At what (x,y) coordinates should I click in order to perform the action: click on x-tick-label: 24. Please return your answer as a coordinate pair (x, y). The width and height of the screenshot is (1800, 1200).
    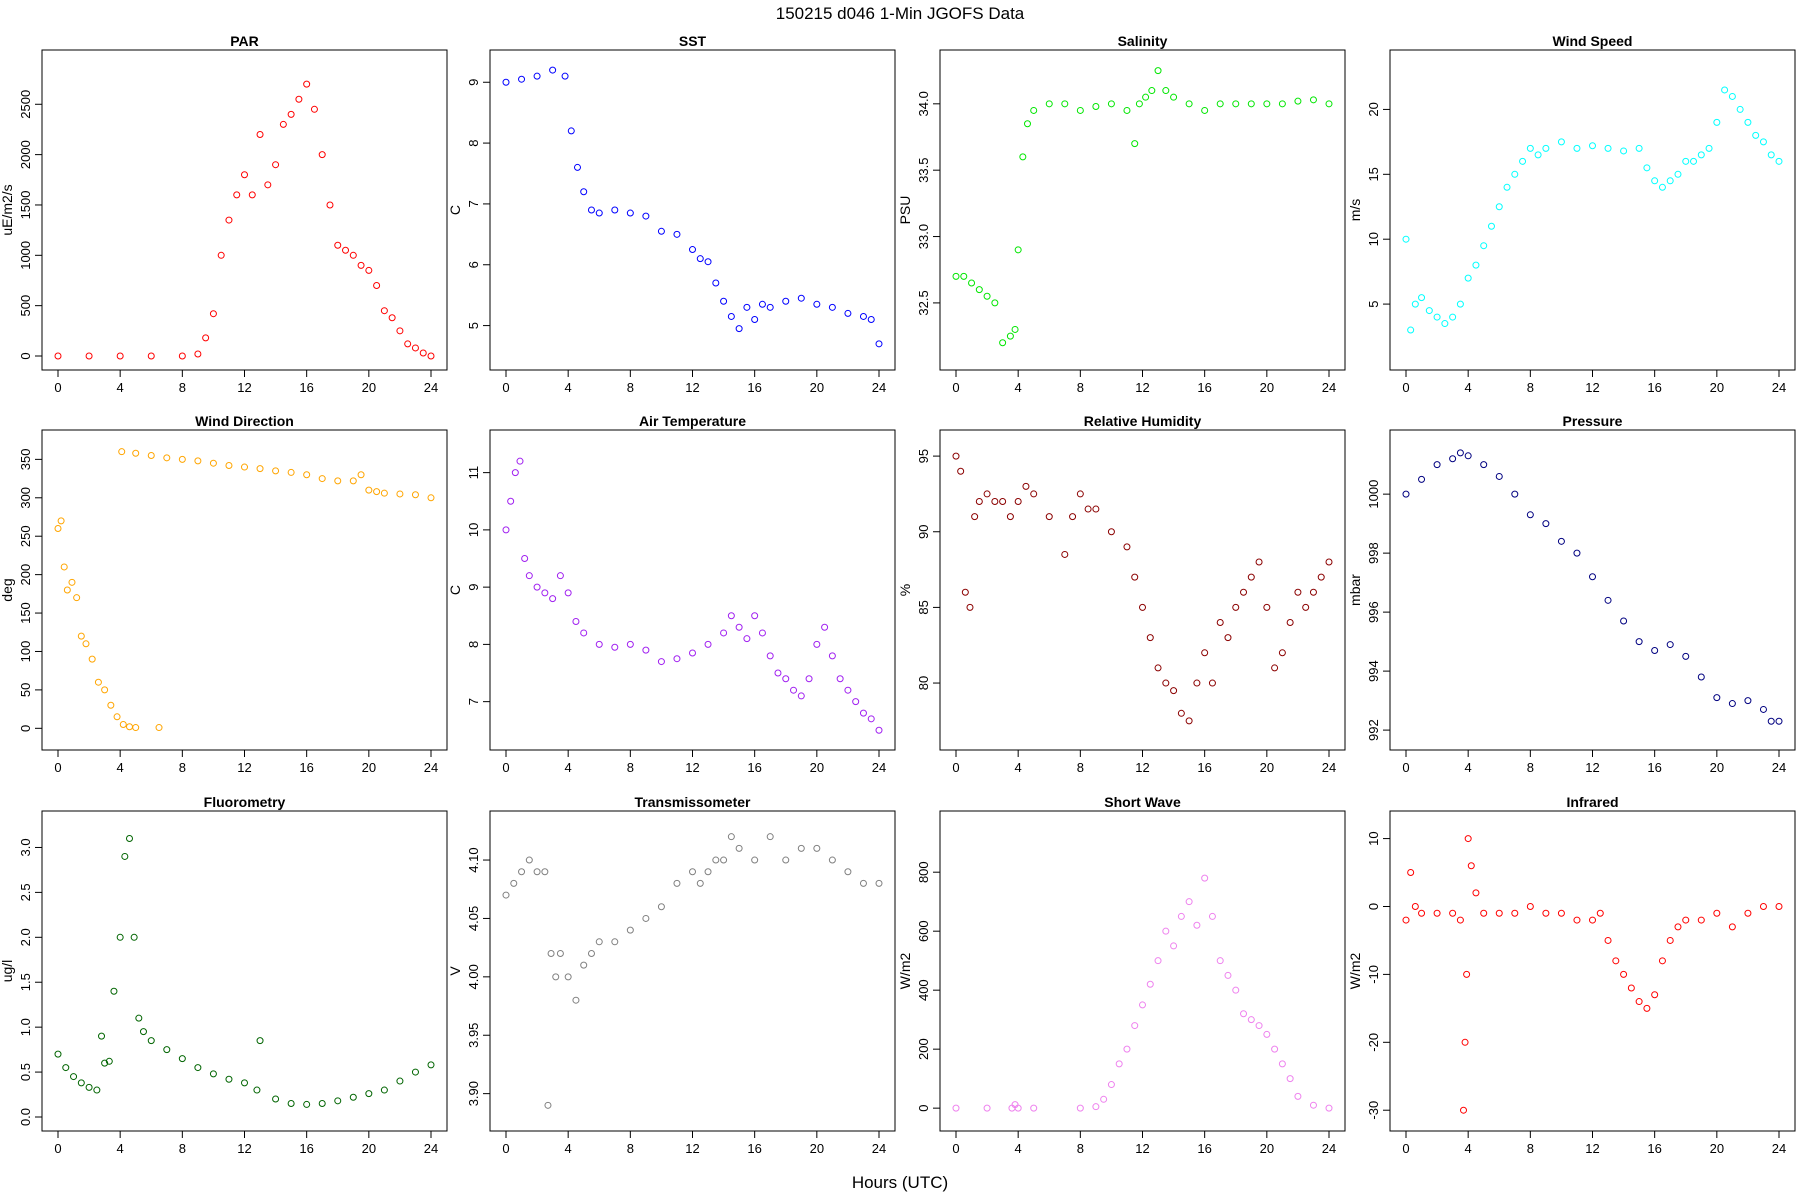
    Looking at the image, I should click on (1779, 767).